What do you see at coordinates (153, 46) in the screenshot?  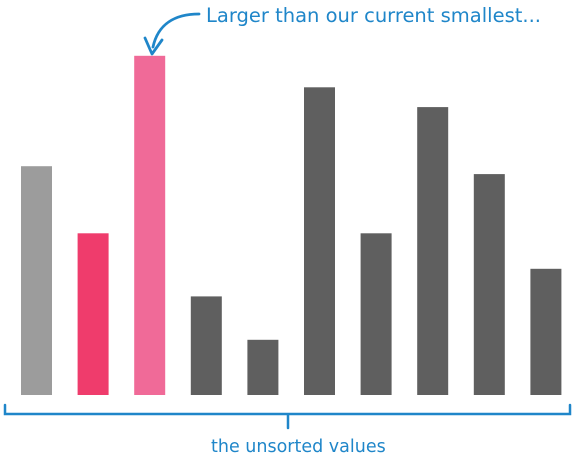 I see `callout-arrowhead` at bounding box center [153, 46].